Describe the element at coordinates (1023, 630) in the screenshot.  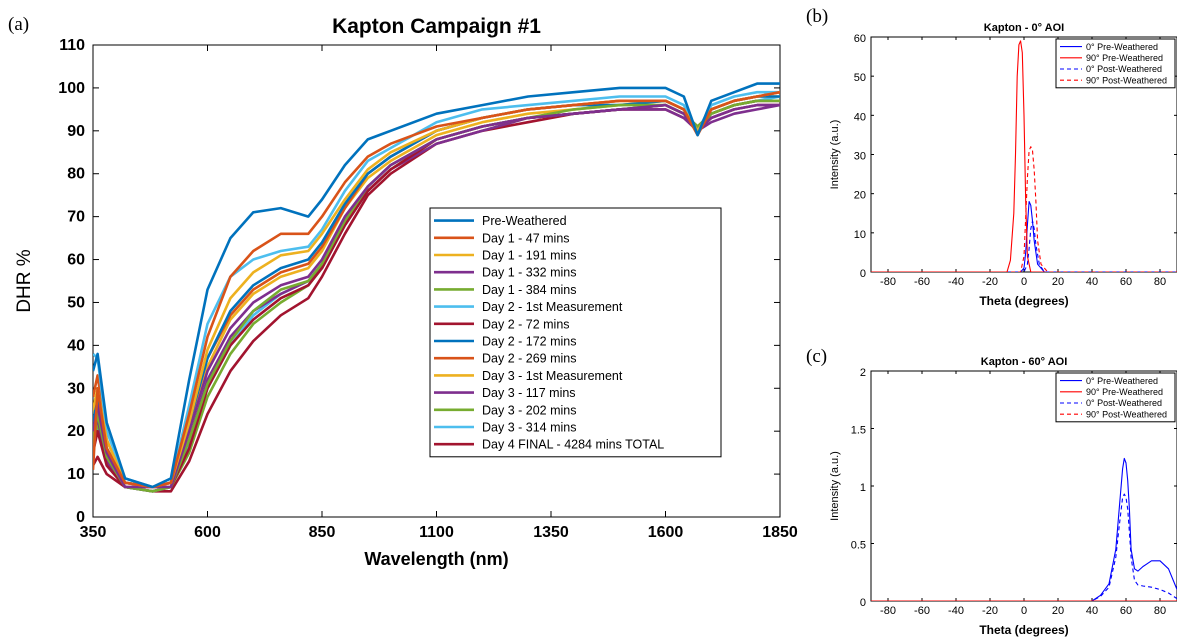
I see `x-axis-label-c: Theta (degrees)` at that location.